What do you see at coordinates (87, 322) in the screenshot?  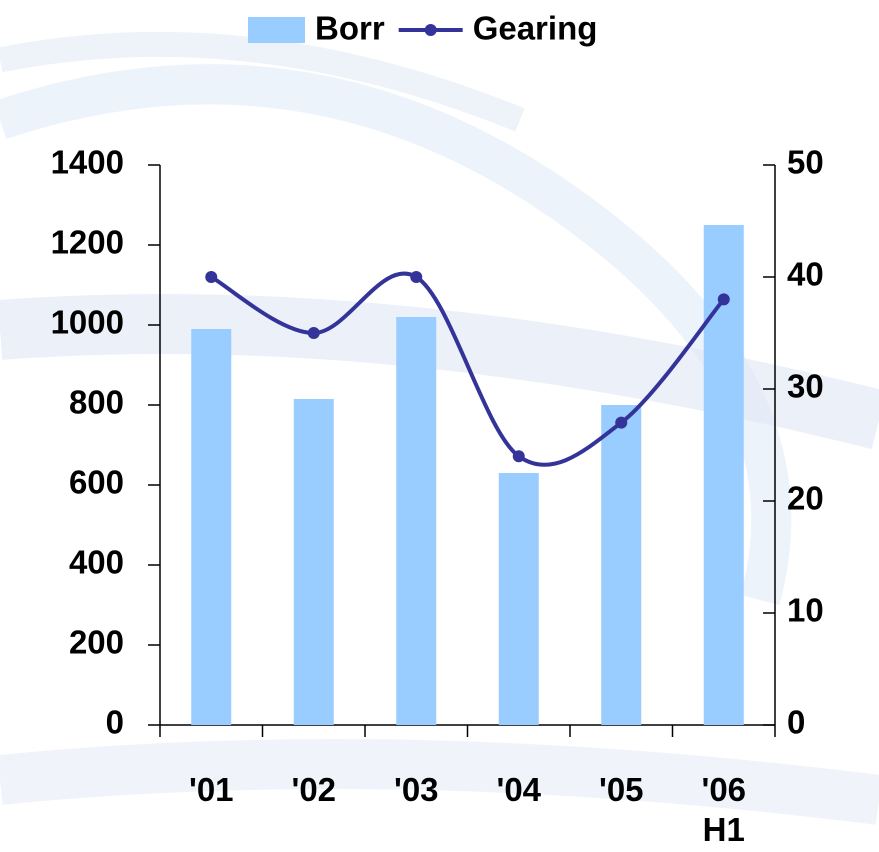 I see `y-tick-label: 1000` at bounding box center [87, 322].